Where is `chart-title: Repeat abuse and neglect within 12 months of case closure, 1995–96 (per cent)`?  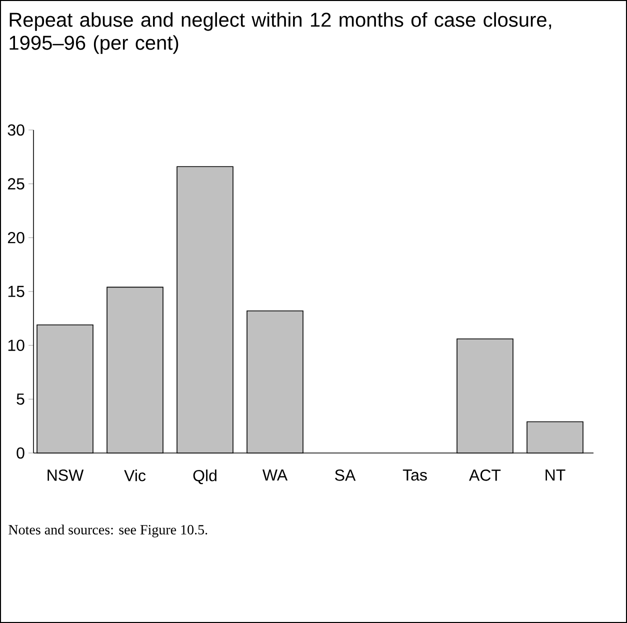
chart-title: Repeat abuse and neglect within 12 months of case closure, 1995–96 (per cent) is located at coordinates (281, 33).